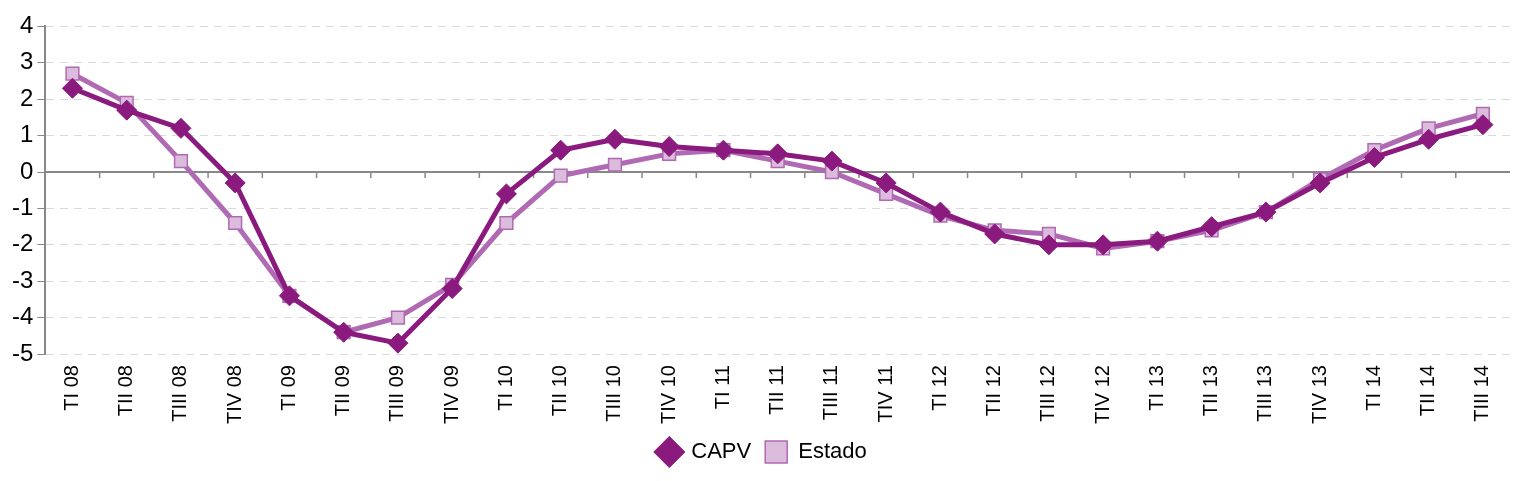 This screenshot has height=481, width=1529. I want to click on y-tick-label: 2, so click(26, 97).